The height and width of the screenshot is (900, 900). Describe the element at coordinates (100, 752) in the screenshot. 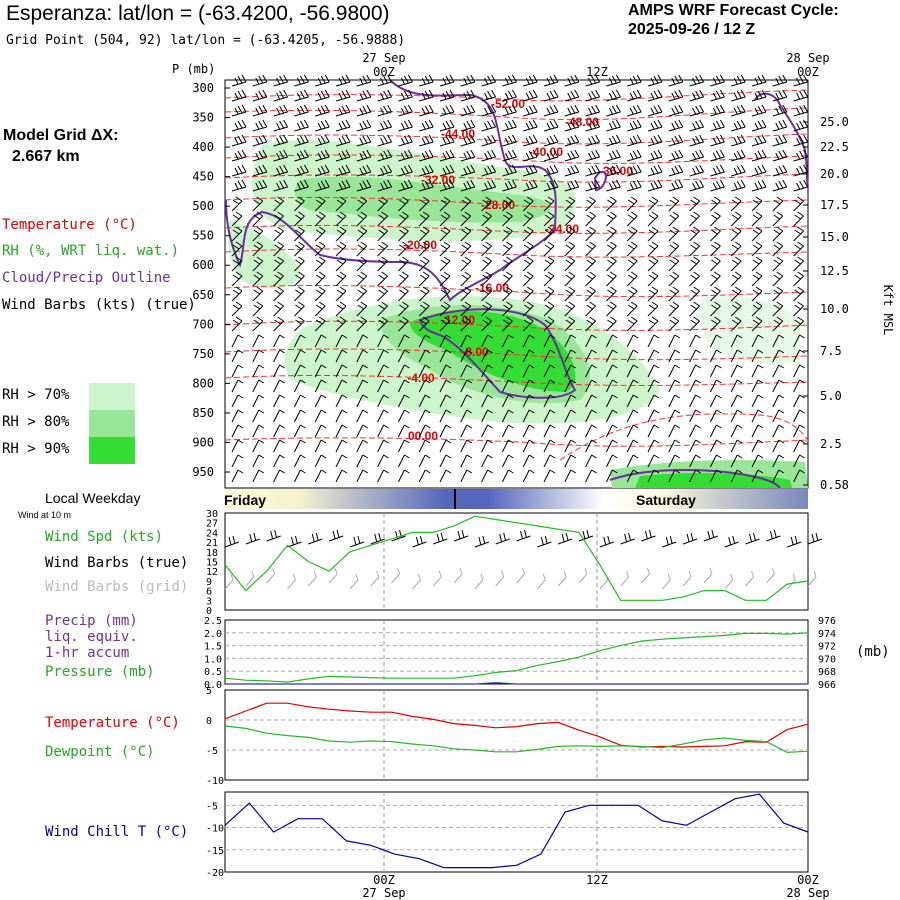

I see `dewpoint-label: Dewpoint (°C)` at that location.